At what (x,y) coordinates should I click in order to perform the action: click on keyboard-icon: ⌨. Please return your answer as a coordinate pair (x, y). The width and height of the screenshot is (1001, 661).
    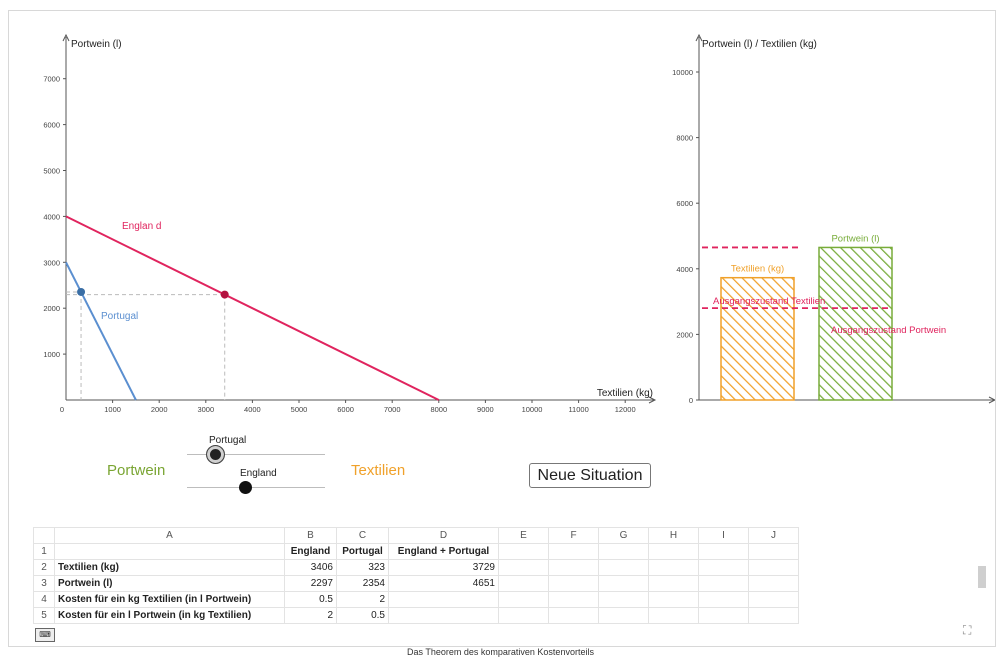
    Looking at the image, I should click on (45, 635).